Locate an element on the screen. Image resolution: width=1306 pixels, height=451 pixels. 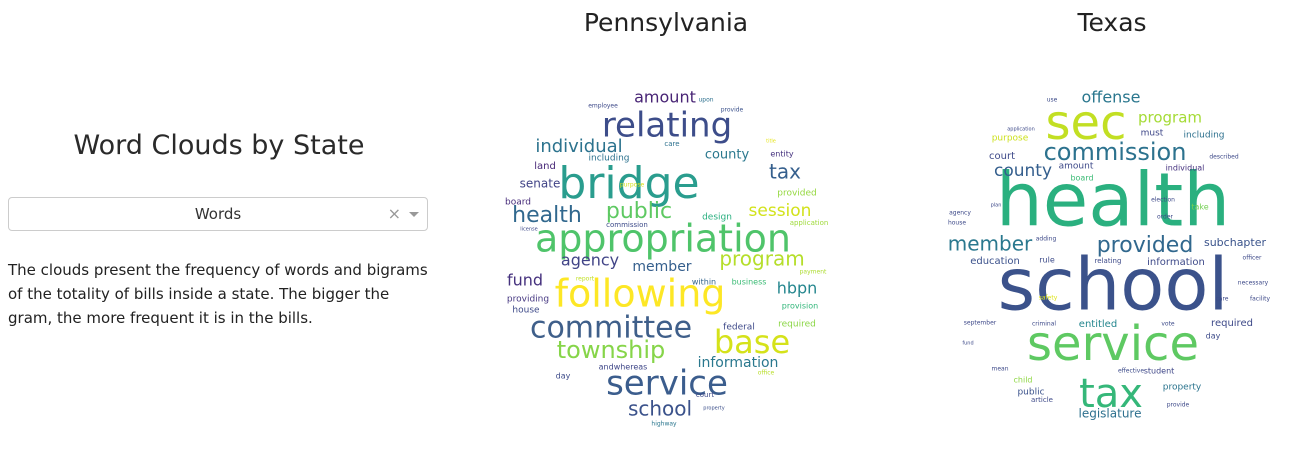
cloud-word: application is located at coordinates (809, 223).